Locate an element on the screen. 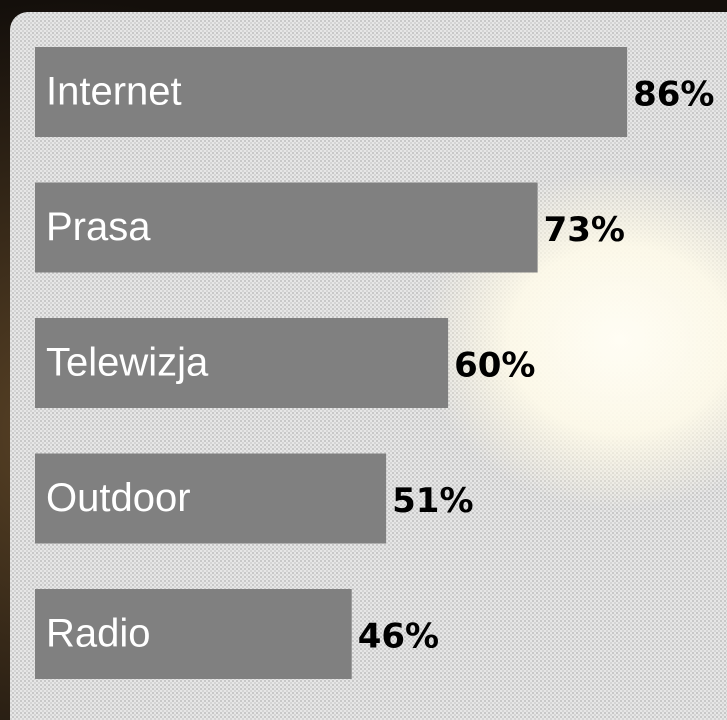 The image size is (727, 720). category-label: Outdoor is located at coordinates (118, 498).